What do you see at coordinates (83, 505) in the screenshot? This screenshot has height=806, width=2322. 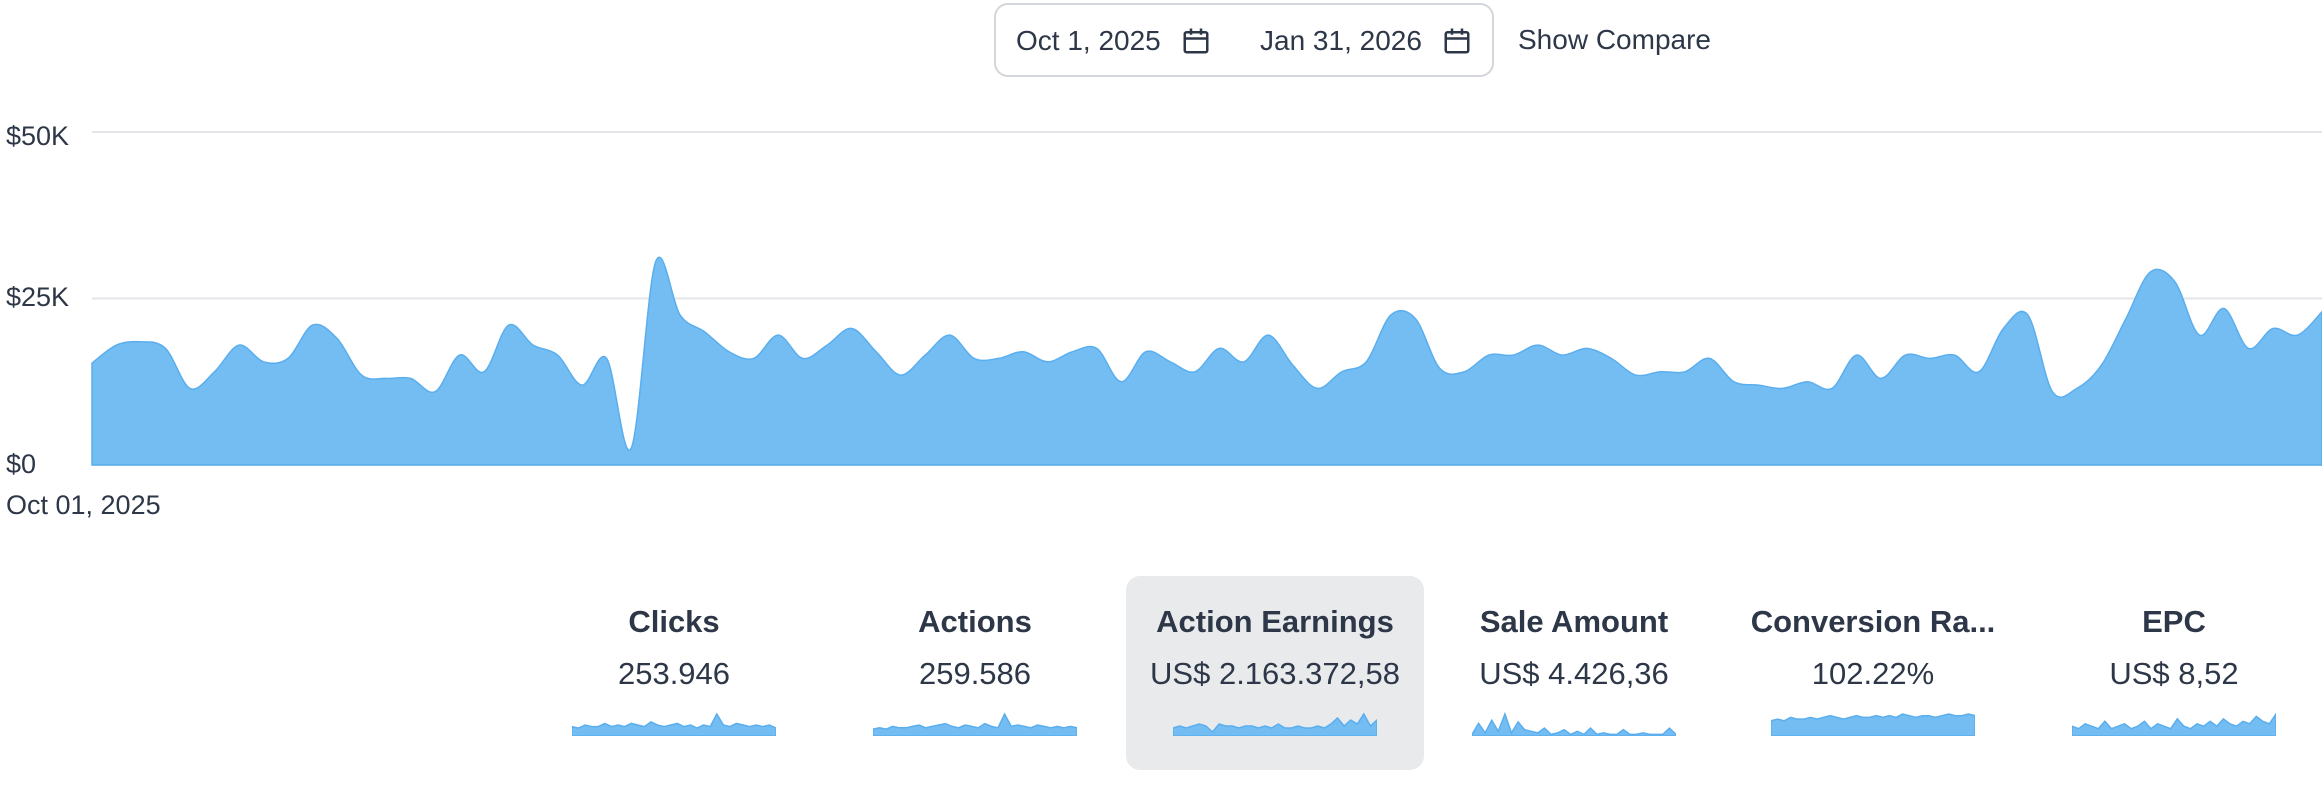 I see `x-tick-label: Oct 01, 2025` at bounding box center [83, 505].